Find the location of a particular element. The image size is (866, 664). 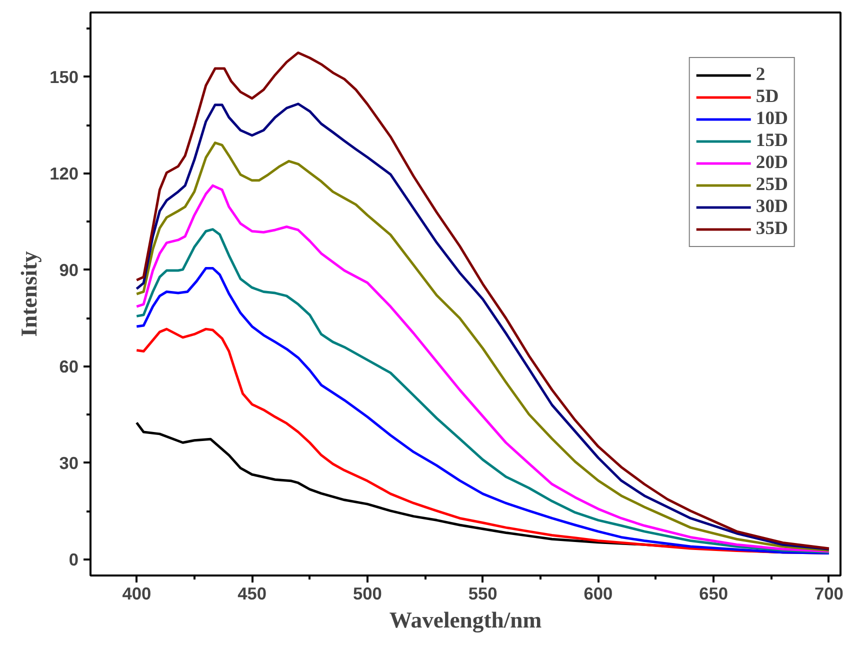

x-tick-label: 450 is located at coordinates (252, 594).